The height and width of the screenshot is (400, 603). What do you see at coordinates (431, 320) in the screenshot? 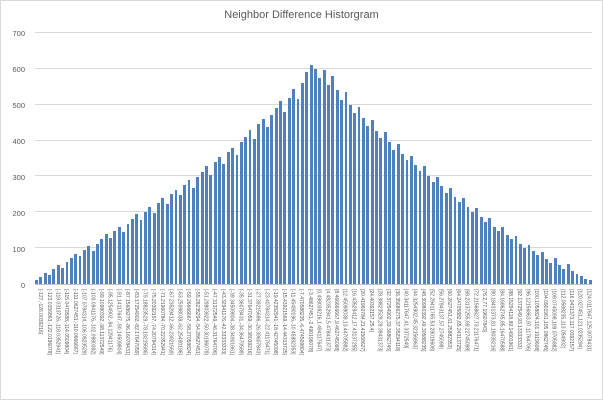
I see `x-axis-label: [52.29411765,53.29019608]` at bounding box center [431, 320].